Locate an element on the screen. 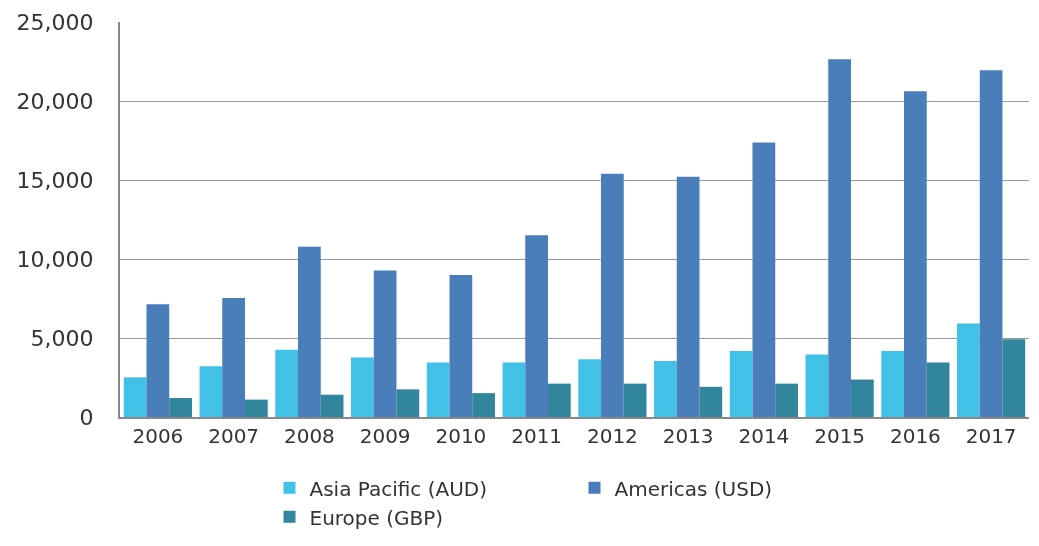 The height and width of the screenshot is (546, 1039). y-tick-label: 0 is located at coordinates (86, 417).